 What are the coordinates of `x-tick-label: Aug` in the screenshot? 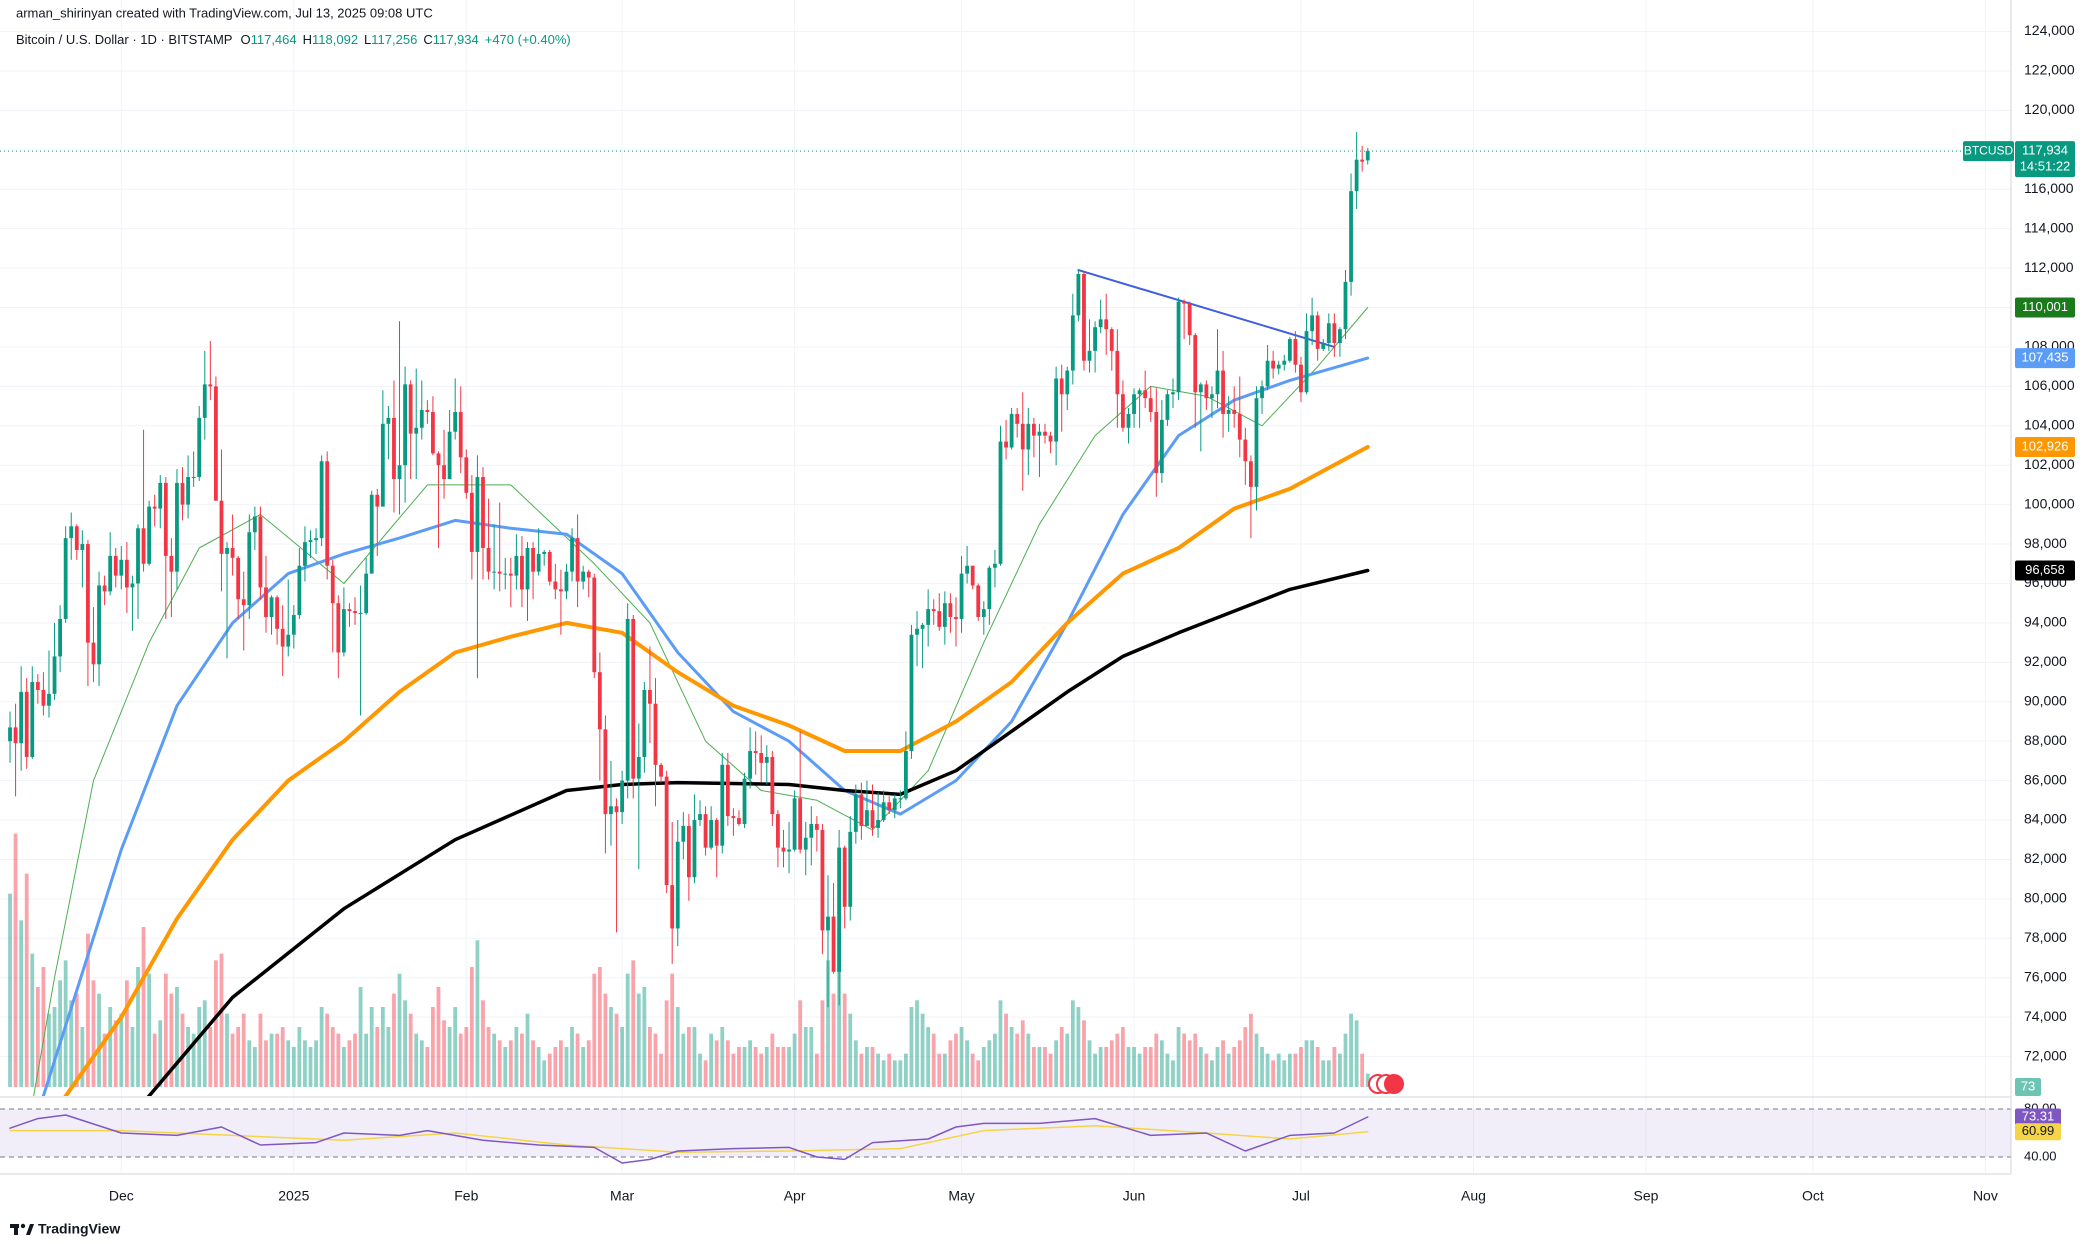 It's located at (1473, 1196).